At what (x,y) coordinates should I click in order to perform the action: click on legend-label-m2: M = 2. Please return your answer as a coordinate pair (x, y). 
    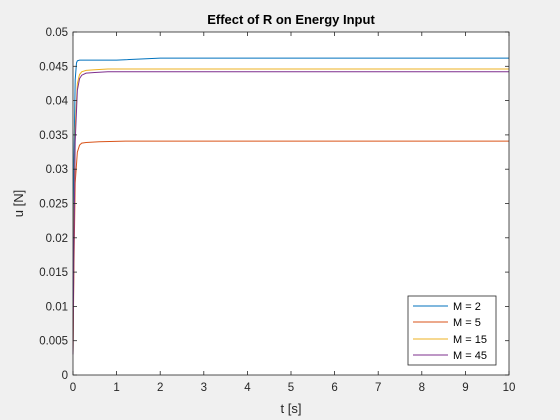
    Looking at the image, I should click on (467, 307).